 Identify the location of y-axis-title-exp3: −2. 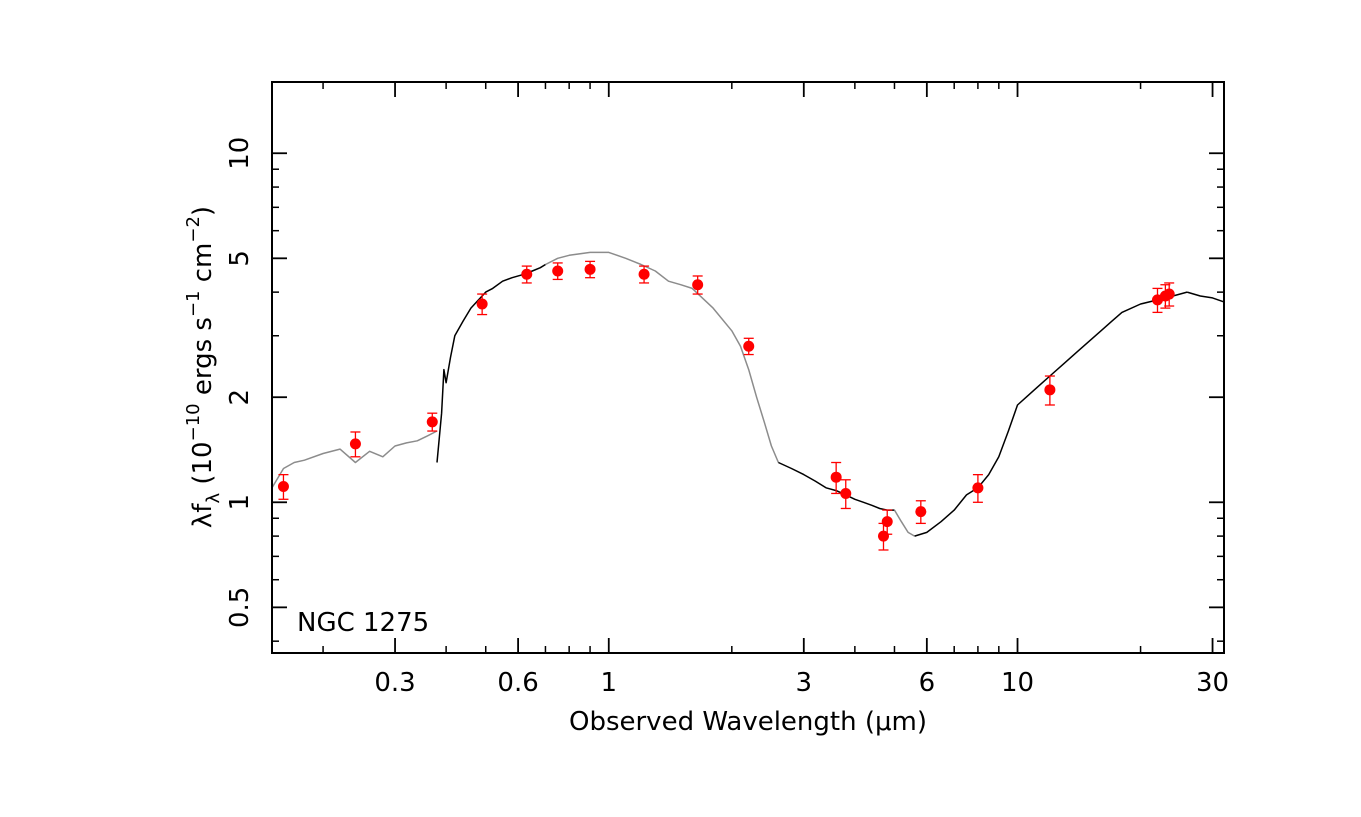
(193, 229).